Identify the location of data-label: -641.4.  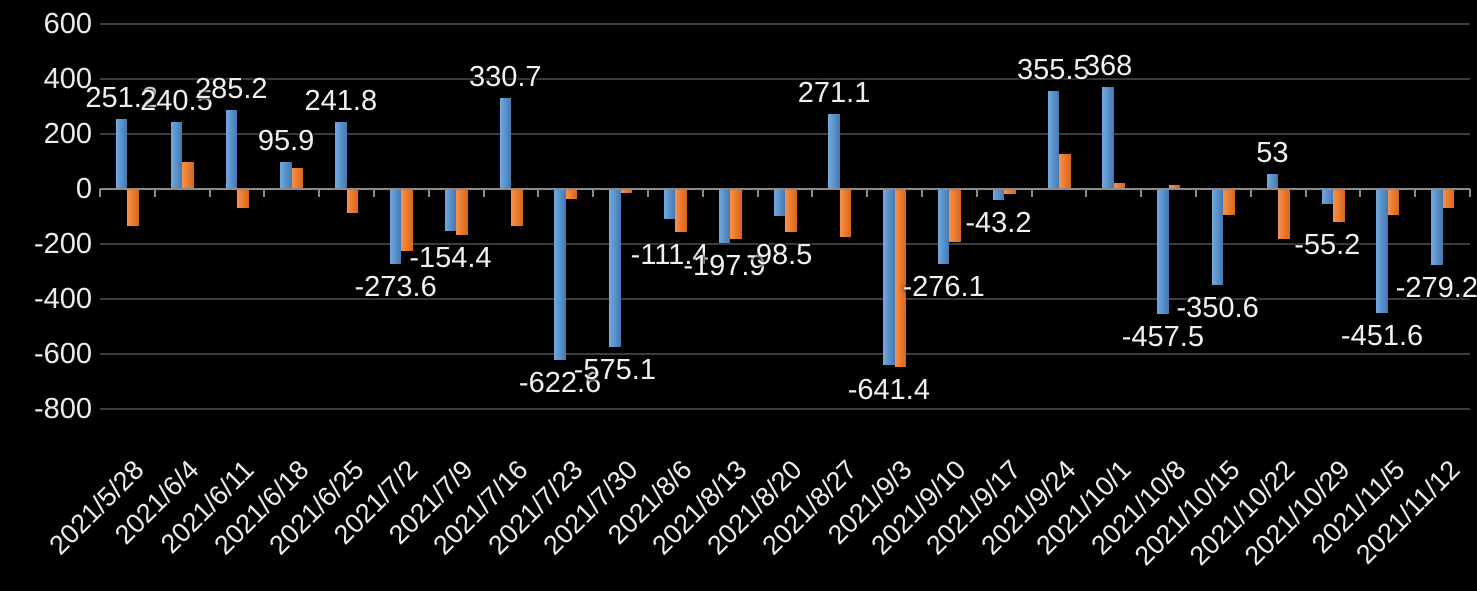
(888, 389).